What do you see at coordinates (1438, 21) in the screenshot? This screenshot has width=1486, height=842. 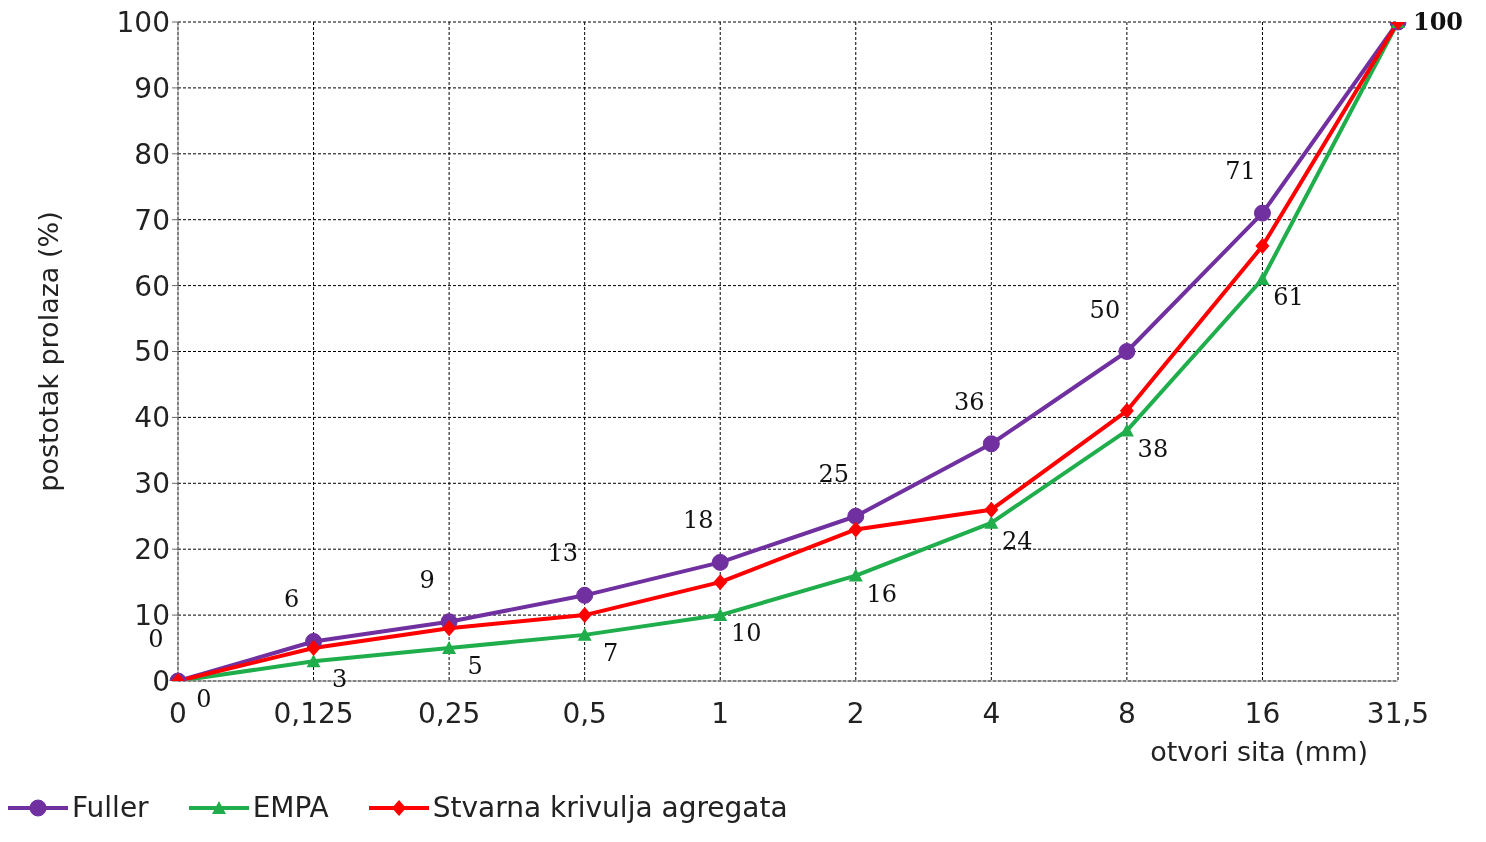 I see `data-label: 100` at bounding box center [1438, 21].